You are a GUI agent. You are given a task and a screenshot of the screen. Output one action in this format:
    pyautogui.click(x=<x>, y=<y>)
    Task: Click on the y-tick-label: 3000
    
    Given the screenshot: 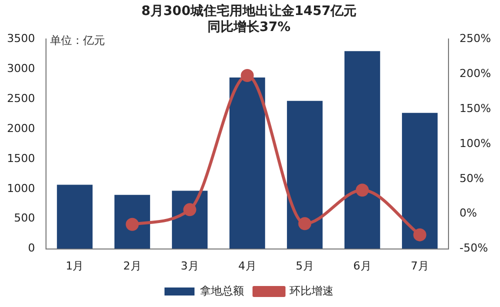 What is the action you would take?
    pyautogui.click(x=20, y=68)
    